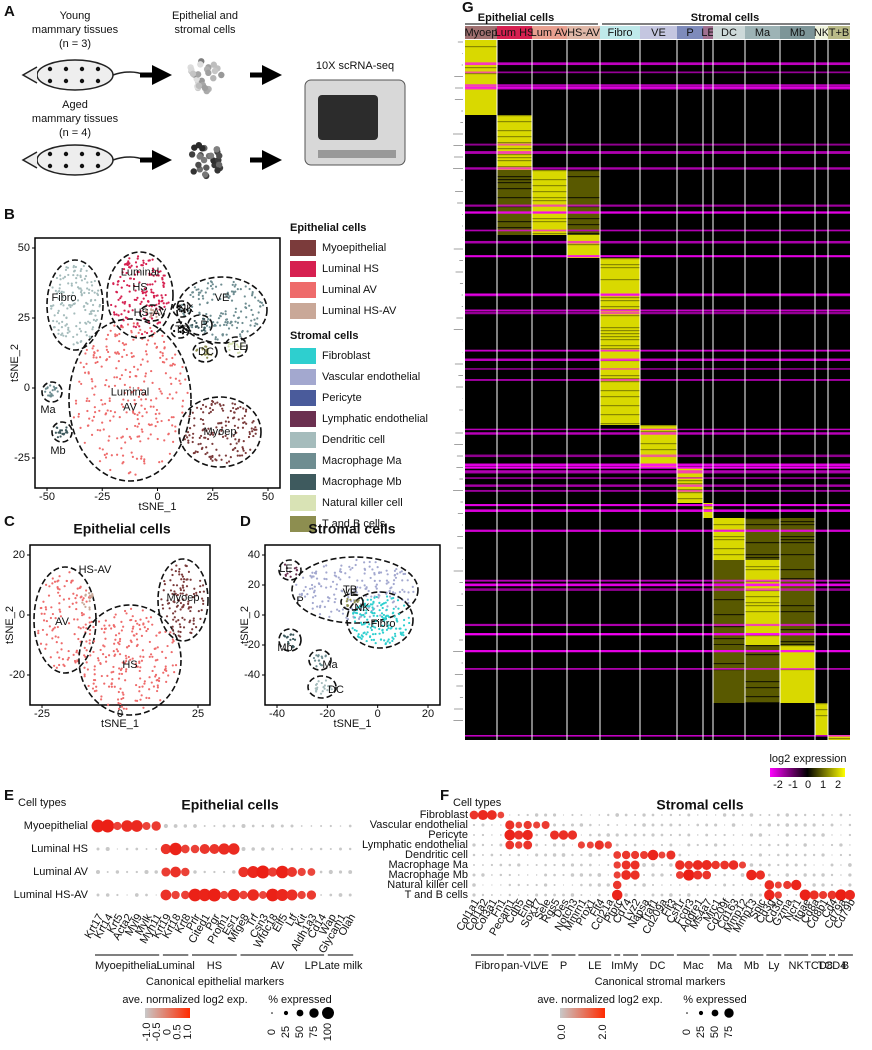 This screenshot has width=872, height=1050. What do you see at coordinates (687, 1032) in the screenshot?
I see `size-legend-tick: 0` at bounding box center [687, 1032].